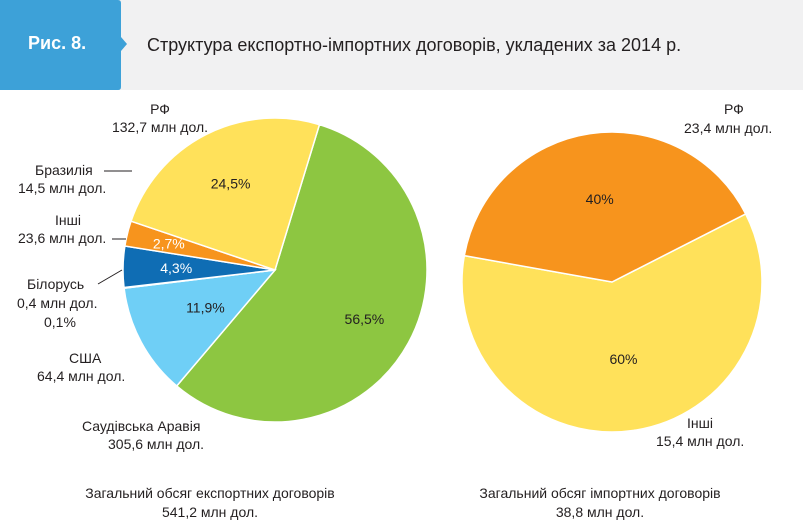 The image size is (803, 531). Describe the element at coordinates (600, 493) in the screenshot. I see `import-caption-line1: Загальний обсяг імпортних договорів` at that location.